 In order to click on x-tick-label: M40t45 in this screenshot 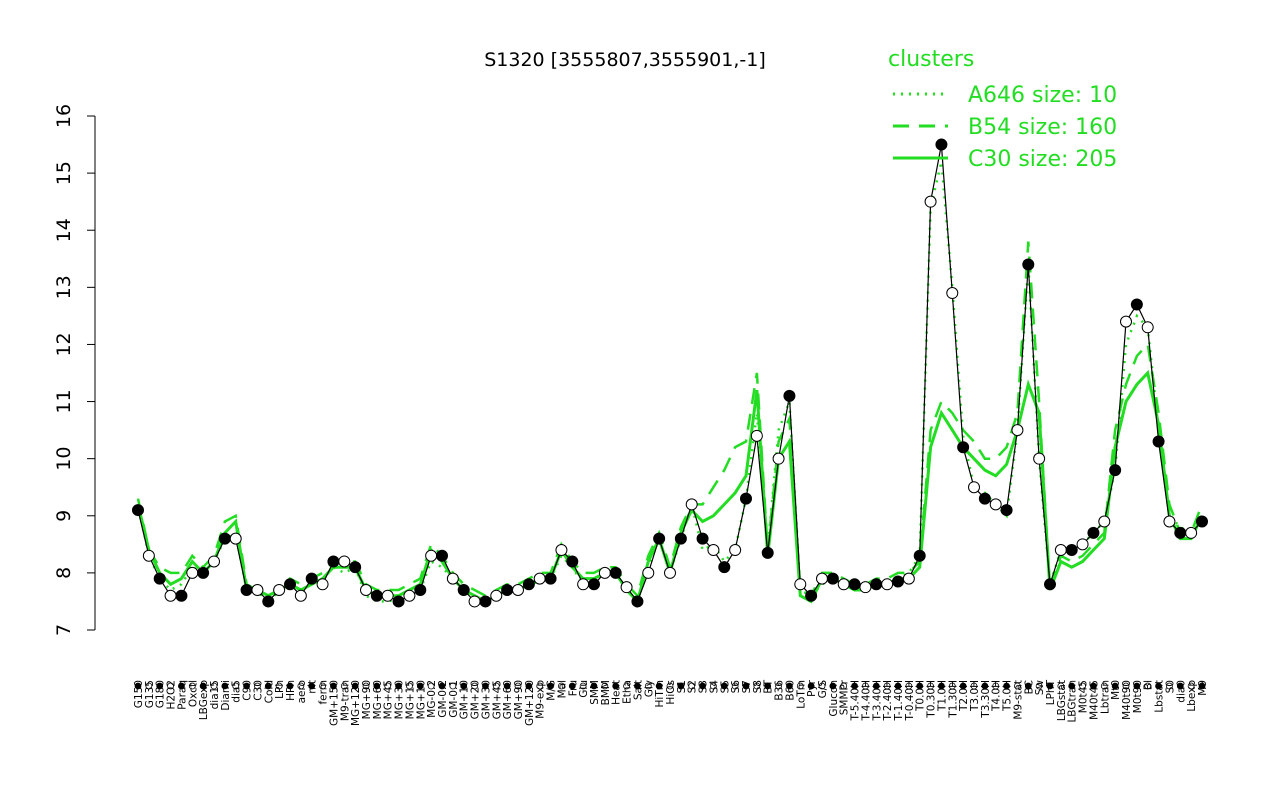, I will do `click(1094, 700)`.